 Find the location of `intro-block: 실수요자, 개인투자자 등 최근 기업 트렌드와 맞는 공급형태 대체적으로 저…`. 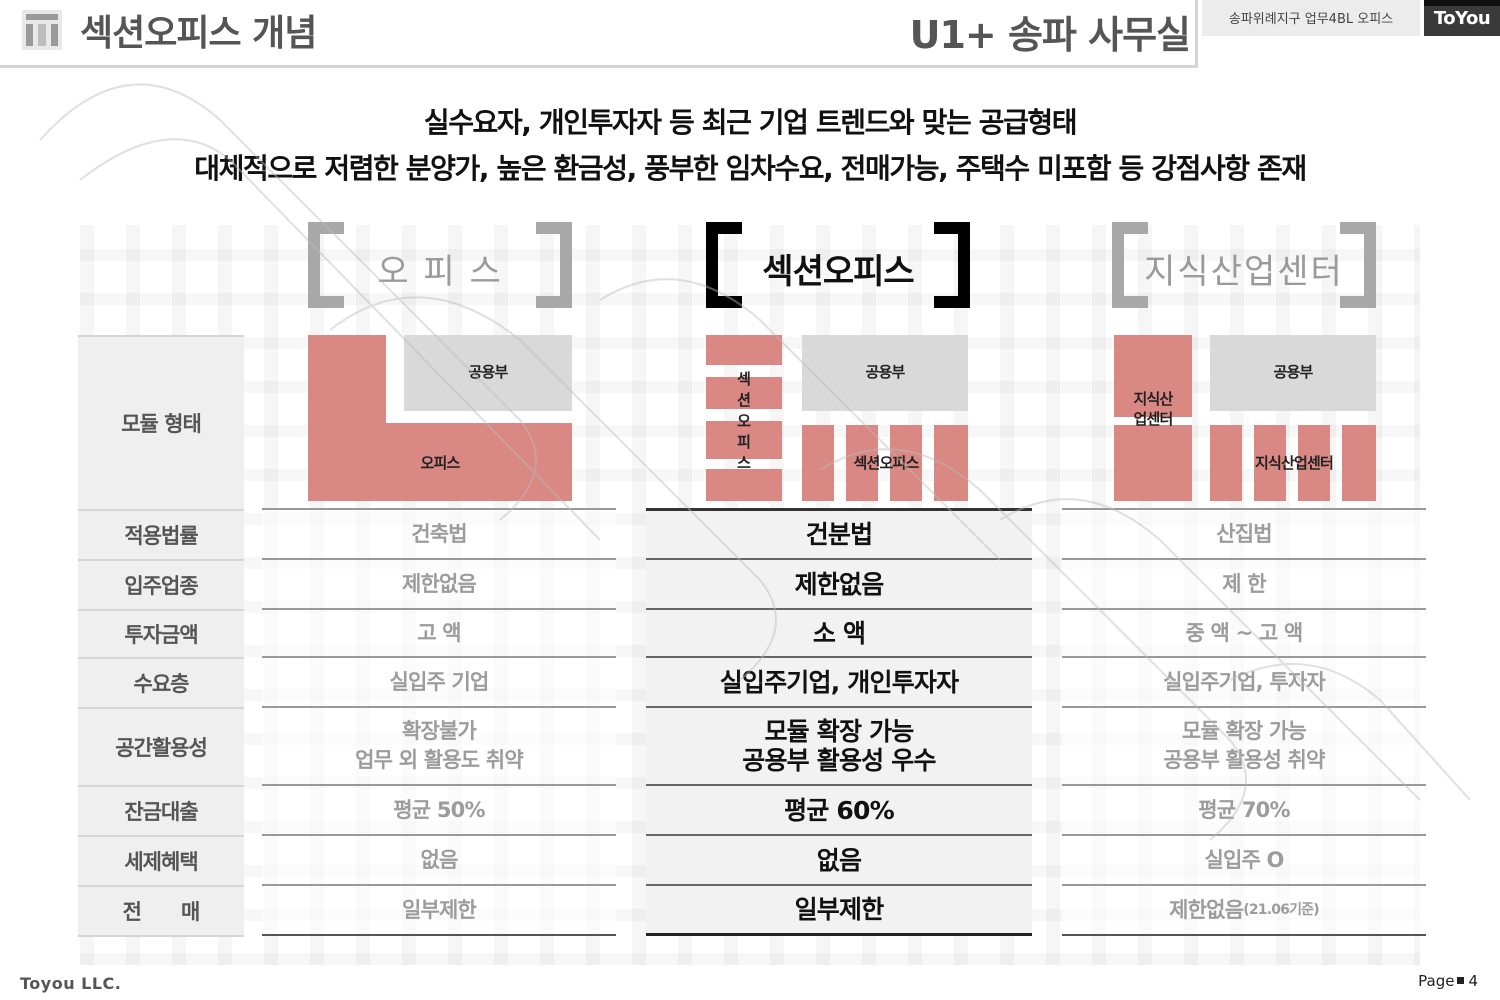

intro-block: 실수요자, 개인투자자 등 최근 기업 트렌드와 맞는 공급형태 대체적으로 저… is located at coordinates (750, 146).